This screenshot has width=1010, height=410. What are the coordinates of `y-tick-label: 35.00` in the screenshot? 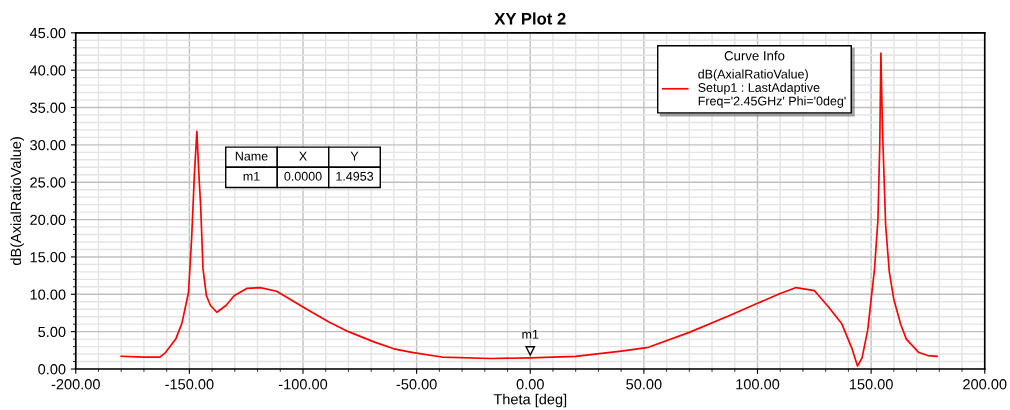 It's located at (48, 107).